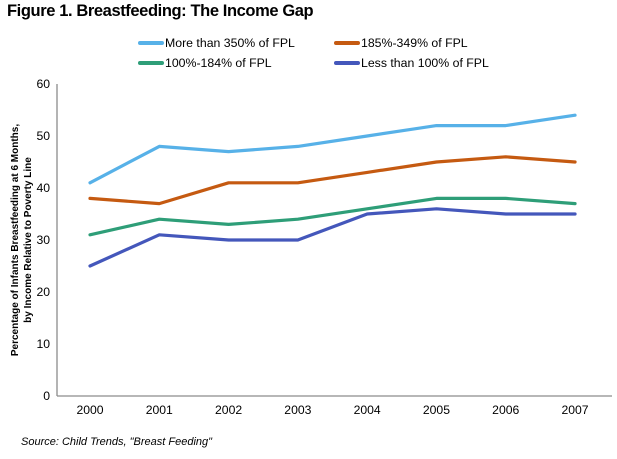 Image resolution: width=617 pixels, height=459 pixels. I want to click on legend-item-label: 185%-349% of FPL, so click(414, 43).